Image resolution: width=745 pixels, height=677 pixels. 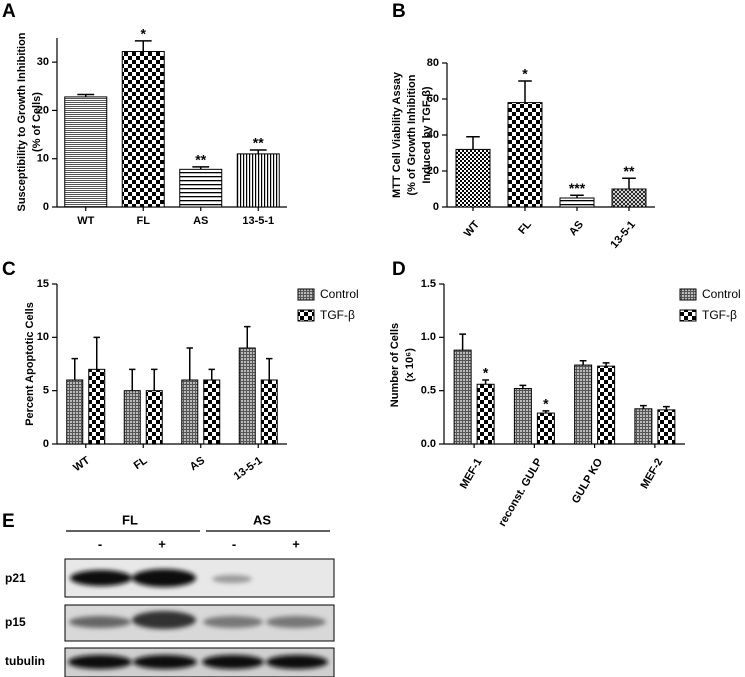 I want to click on panel-letter: E, so click(x=8, y=521).